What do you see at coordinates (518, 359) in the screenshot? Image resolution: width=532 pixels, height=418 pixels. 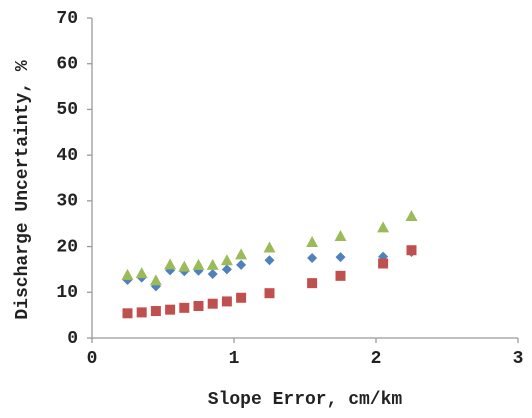 I see `x-tick-label: 3` at bounding box center [518, 359].